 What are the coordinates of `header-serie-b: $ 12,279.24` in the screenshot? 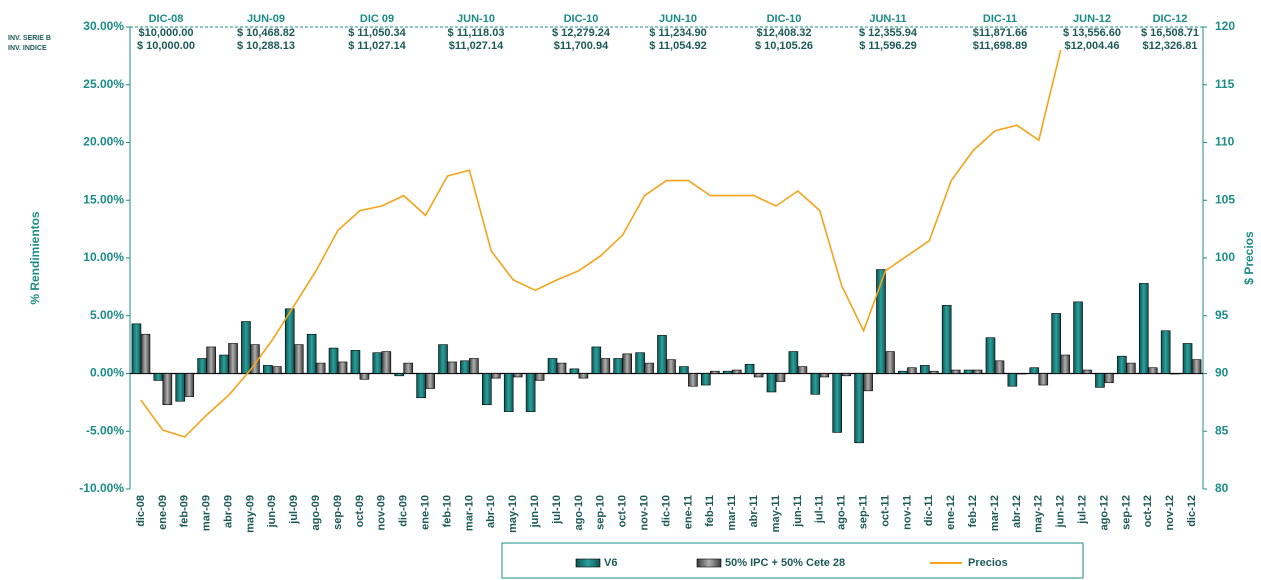 It's located at (581, 33).